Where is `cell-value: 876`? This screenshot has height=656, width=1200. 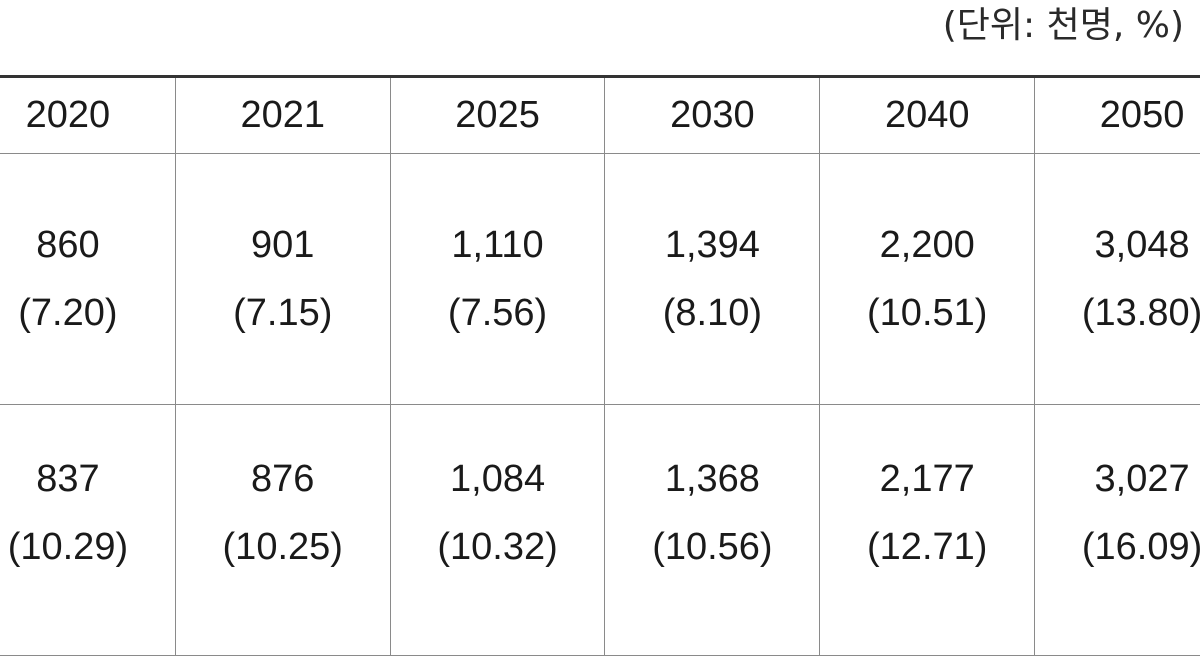
cell-value: 876 is located at coordinates (283, 479).